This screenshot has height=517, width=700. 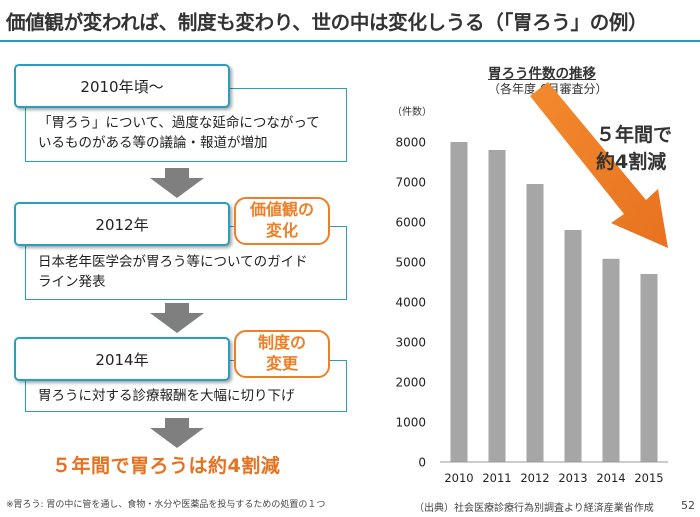 I want to click on callout-line: ５年間で, so click(x=634, y=135).